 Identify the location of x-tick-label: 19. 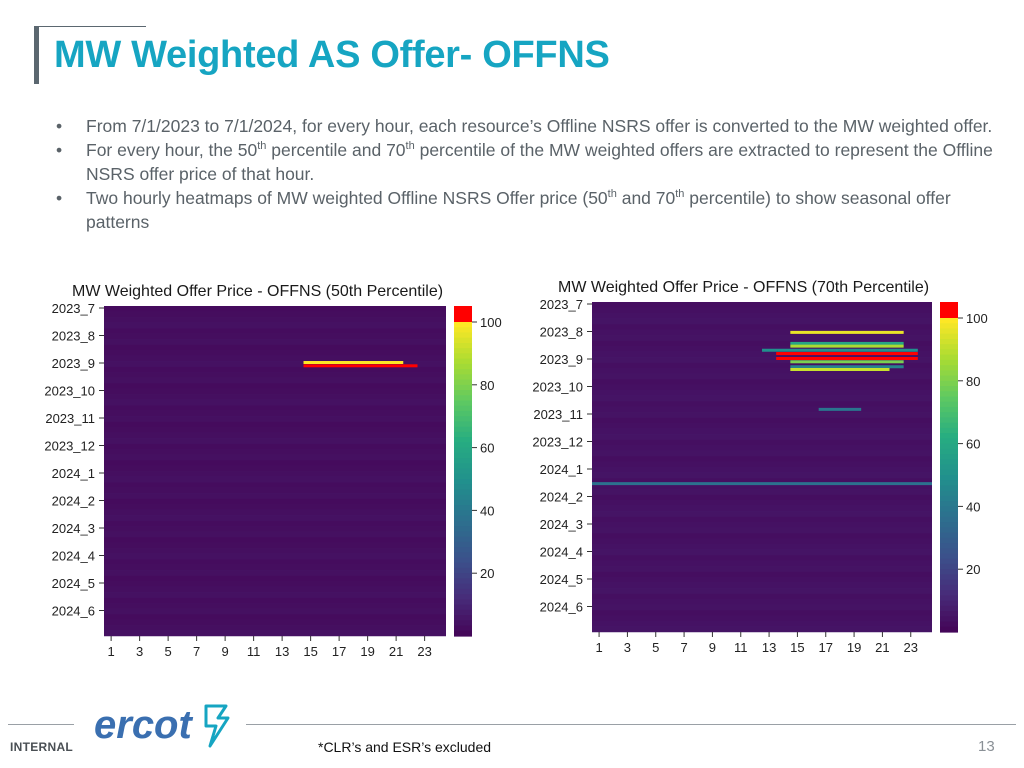
(854, 647).